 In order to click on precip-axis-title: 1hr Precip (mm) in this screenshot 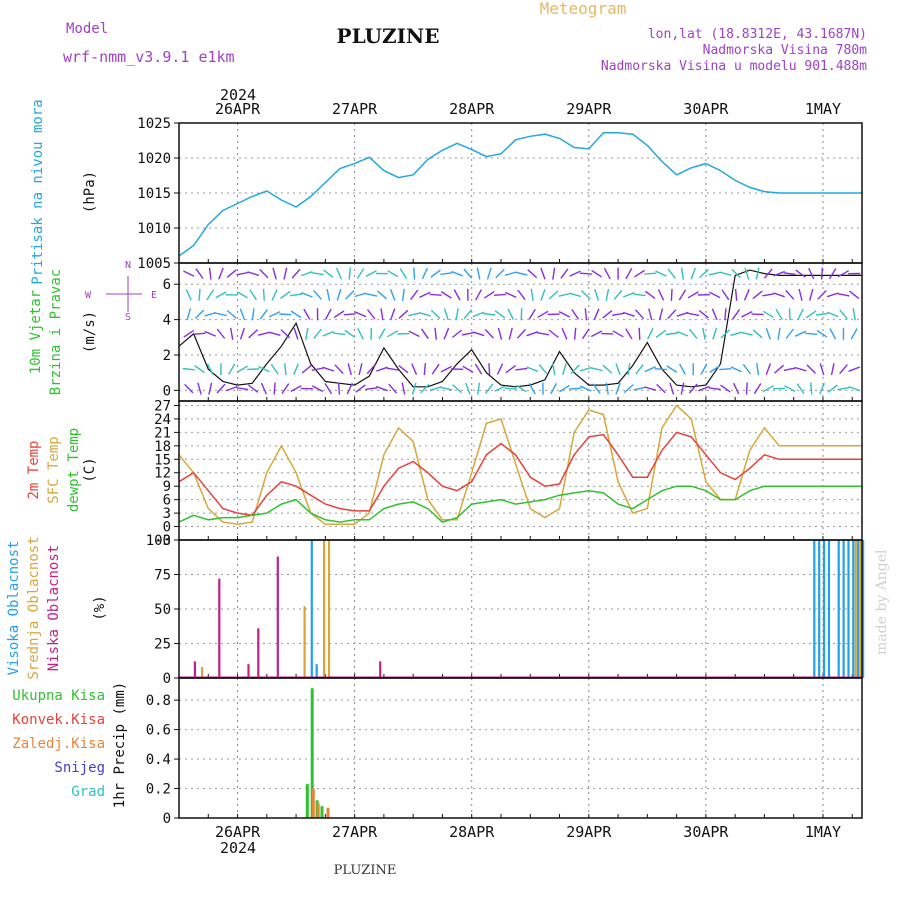, I will do `click(120, 745)`.